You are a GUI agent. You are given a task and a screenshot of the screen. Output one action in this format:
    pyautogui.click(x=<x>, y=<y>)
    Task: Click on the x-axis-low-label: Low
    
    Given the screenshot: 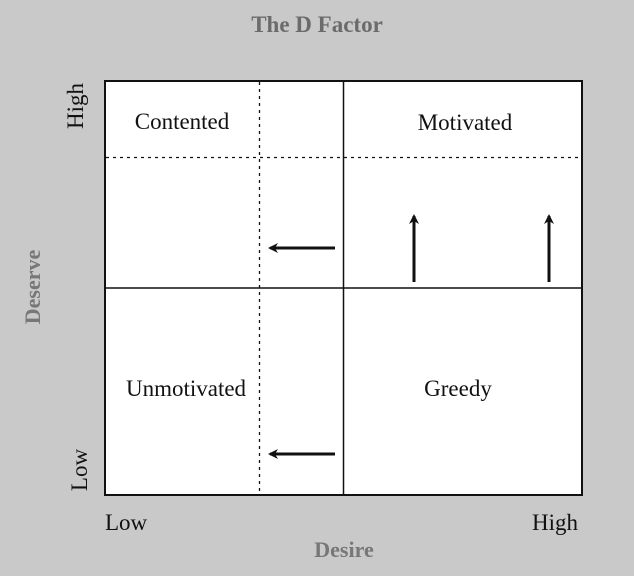 What is the action you would take?
    pyautogui.click(x=126, y=522)
    